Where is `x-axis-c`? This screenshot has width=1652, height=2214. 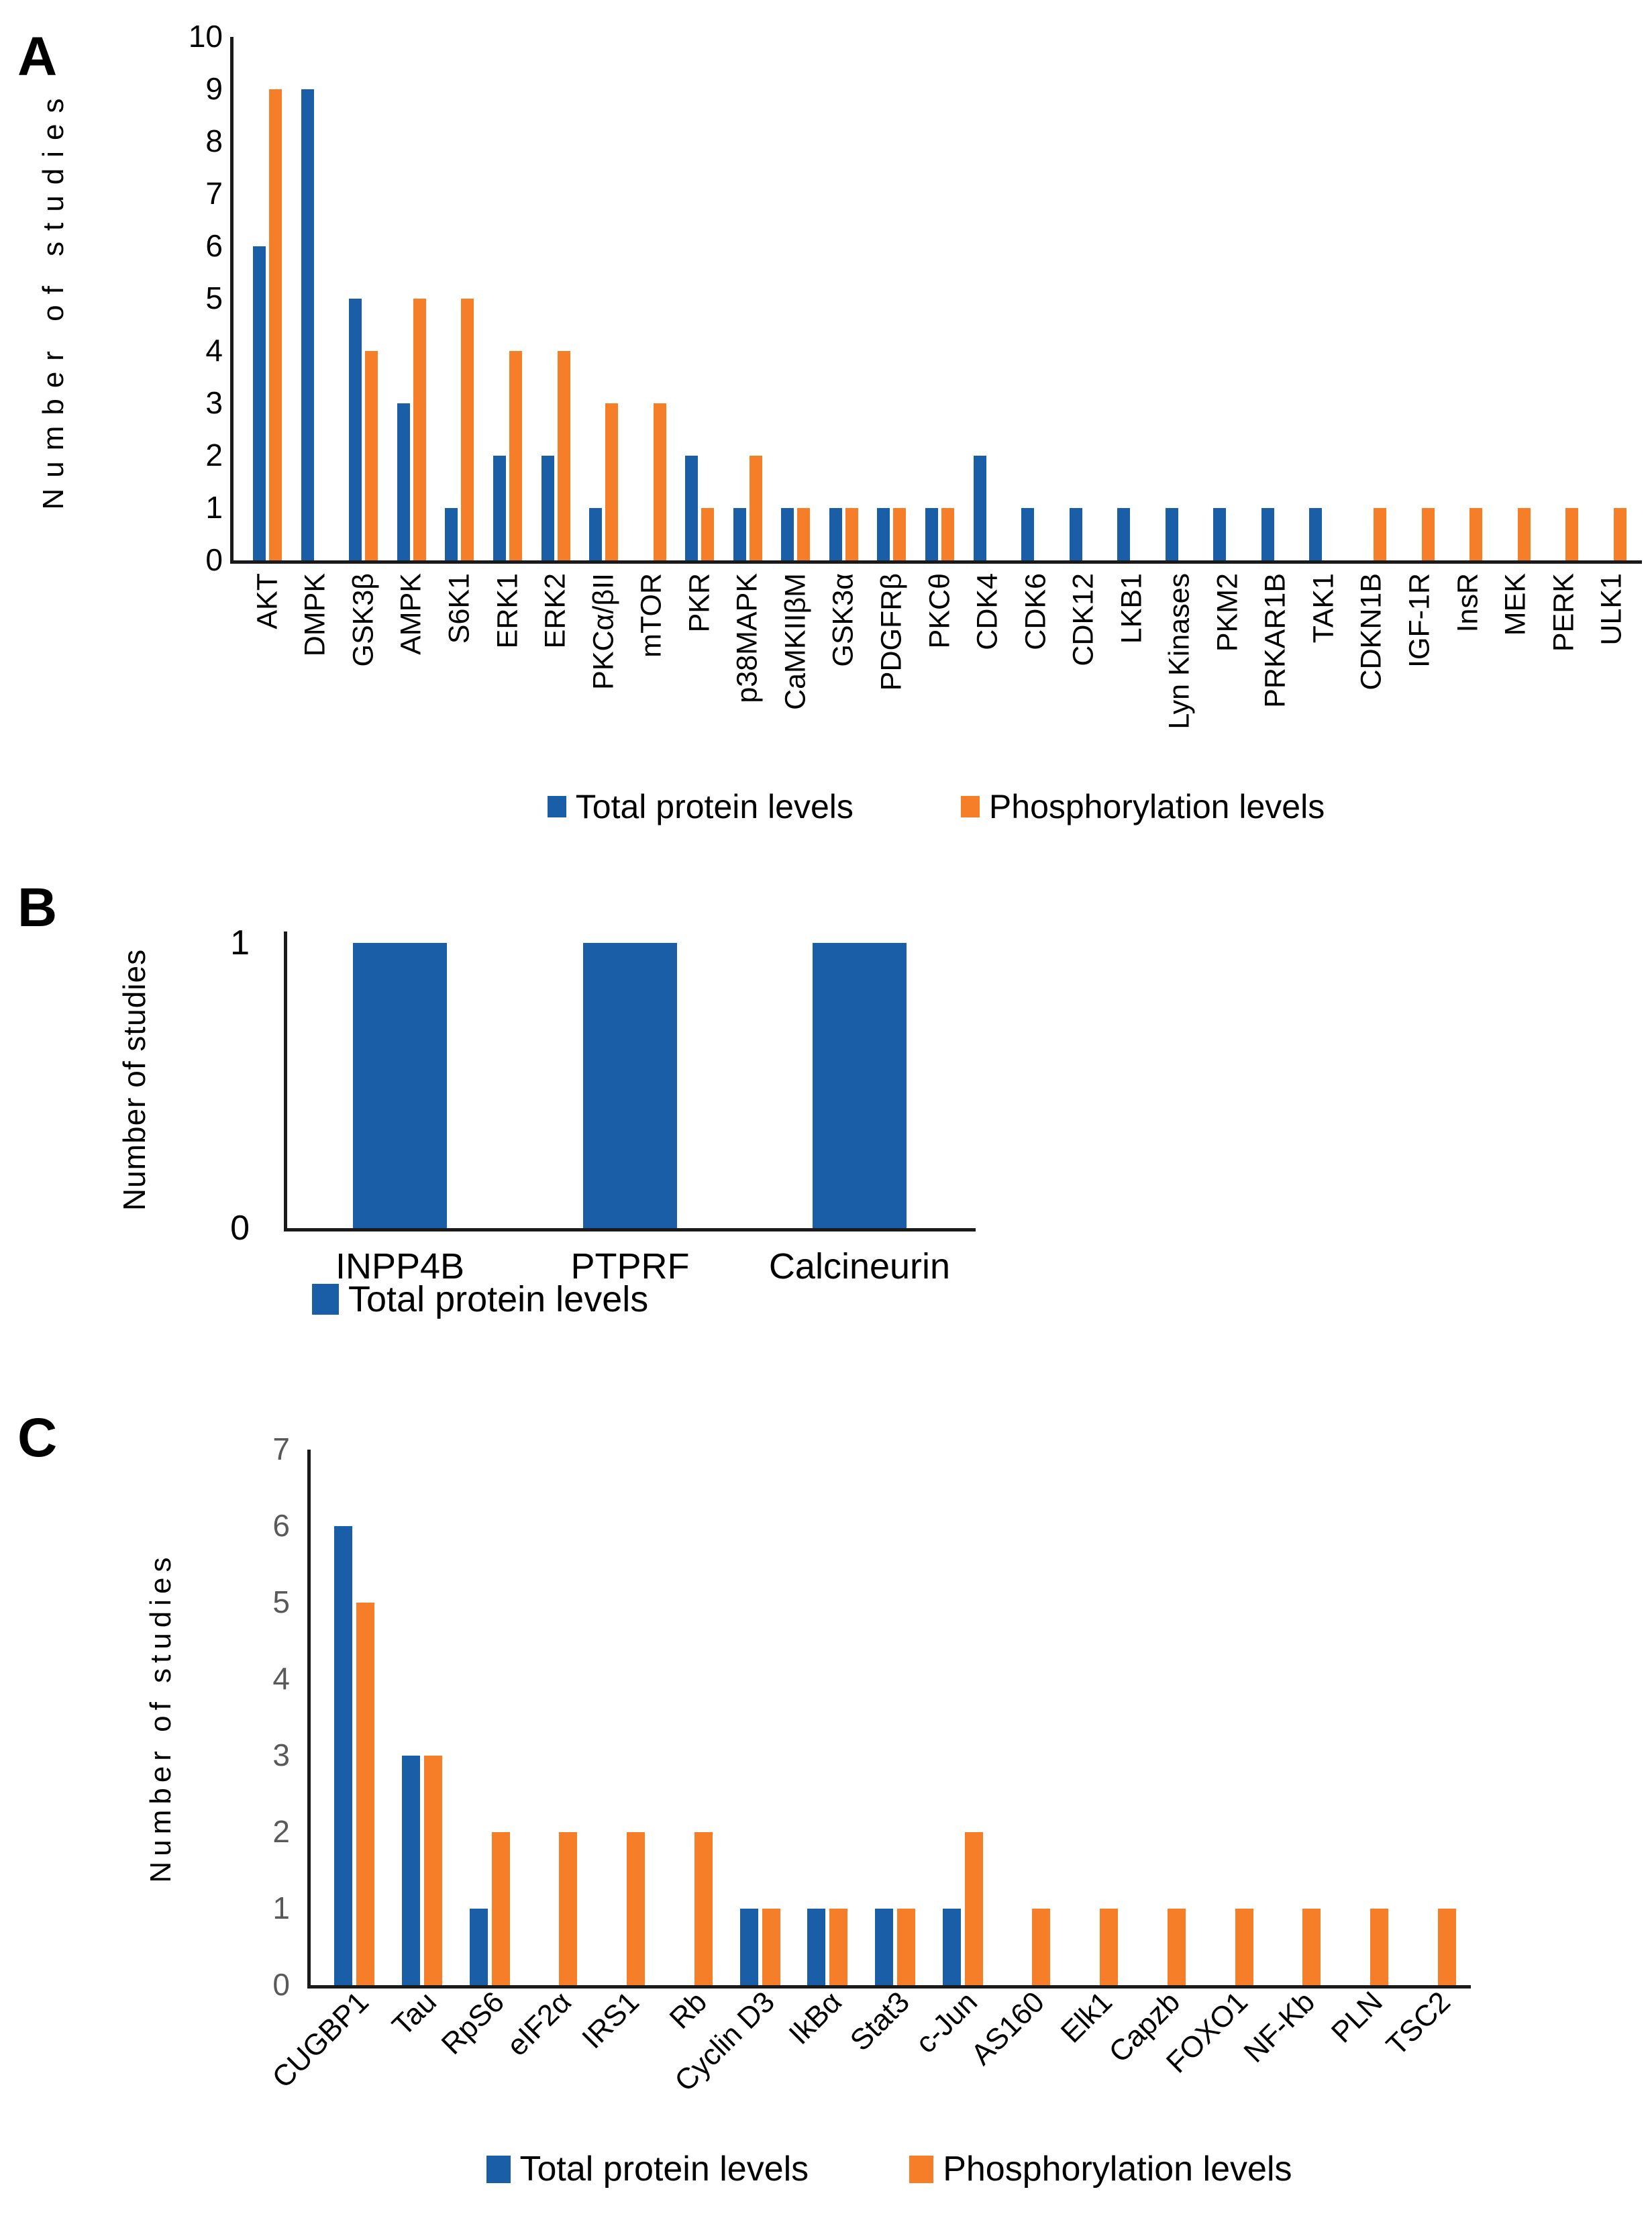 x-axis-c is located at coordinates (889, 1987).